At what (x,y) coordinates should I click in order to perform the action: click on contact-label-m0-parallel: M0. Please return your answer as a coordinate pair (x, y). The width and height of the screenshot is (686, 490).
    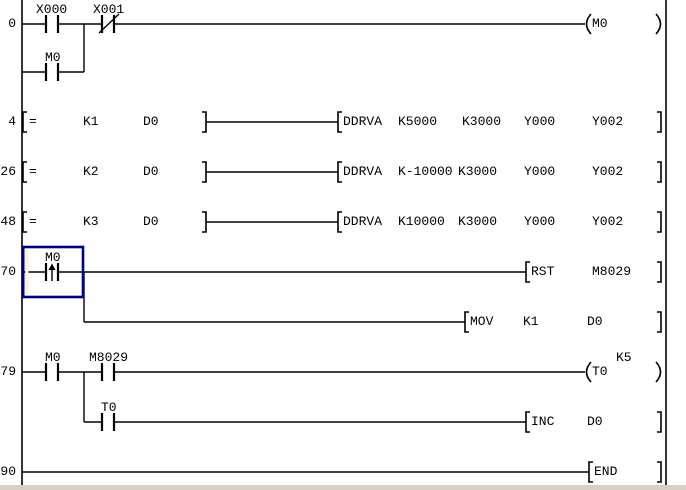
    Looking at the image, I should click on (53, 57).